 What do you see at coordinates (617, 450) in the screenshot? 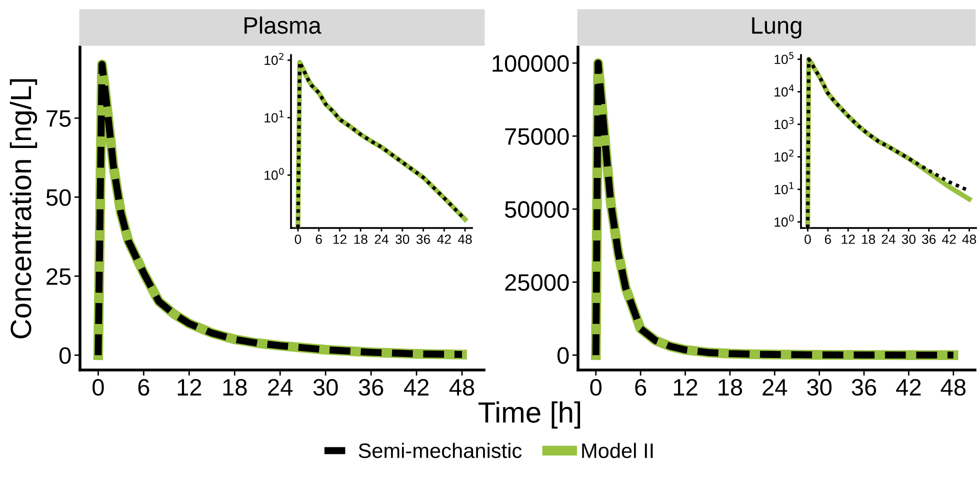
I see `legend-label: Model II` at bounding box center [617, 450].